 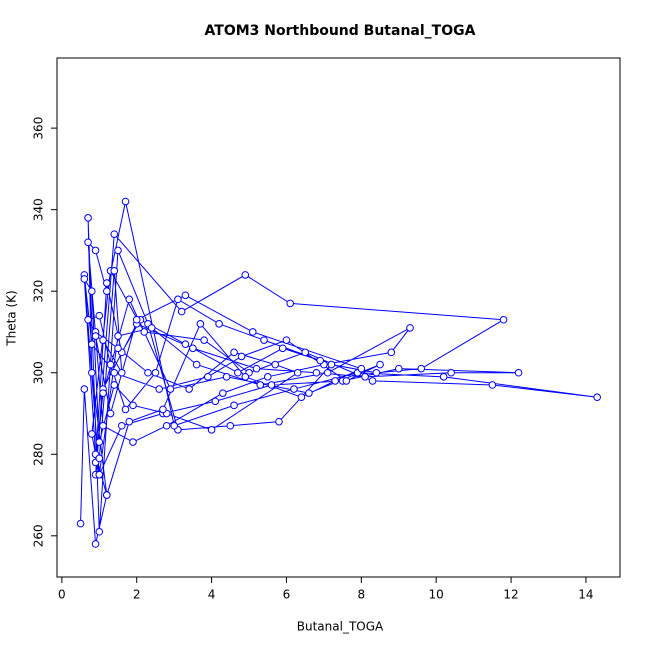 I want to click on y-tick-label: 360, so click(x=39, y=128).